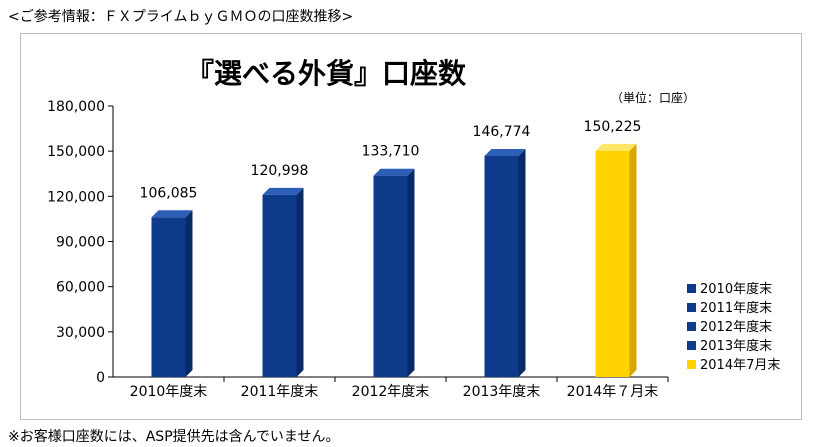 The height and width of the screenshot is (447, 825). Describe the element at coordinates (169, 193) in the screenshot. I see `data-label: 106,085` at that location.